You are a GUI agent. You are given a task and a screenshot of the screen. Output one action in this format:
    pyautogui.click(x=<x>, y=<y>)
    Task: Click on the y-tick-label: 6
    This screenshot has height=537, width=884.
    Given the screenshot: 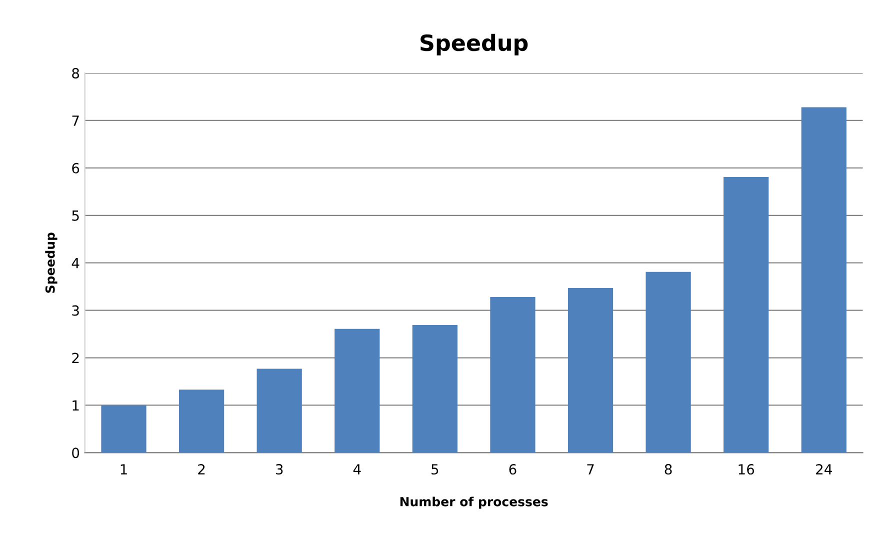 What is the action you would take?
    pyautogui.click(x=76, y=168)
    